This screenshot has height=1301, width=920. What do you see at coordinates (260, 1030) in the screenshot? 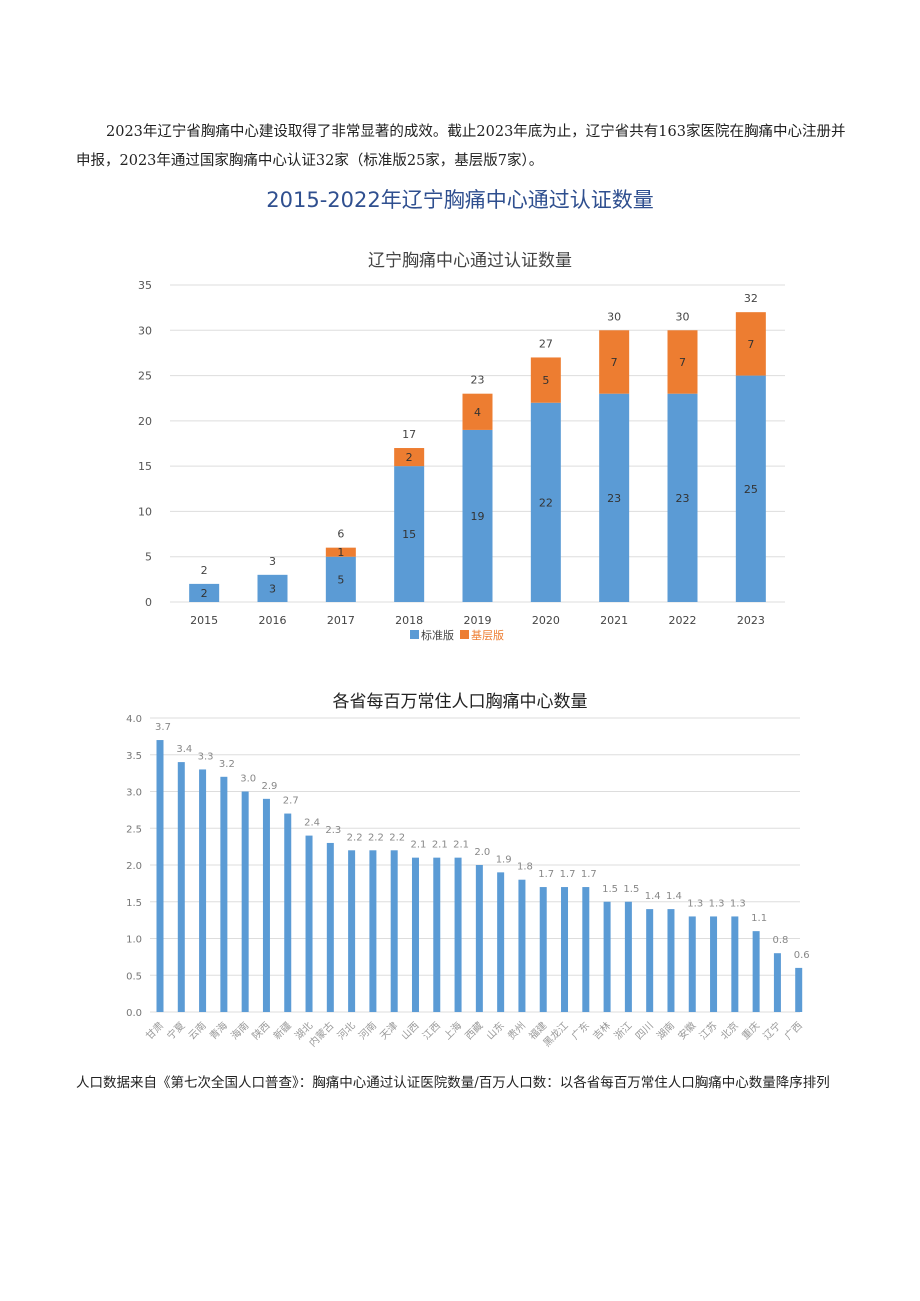
I see `x-tick-label: 陕西` at bounding box center [260, 1030].